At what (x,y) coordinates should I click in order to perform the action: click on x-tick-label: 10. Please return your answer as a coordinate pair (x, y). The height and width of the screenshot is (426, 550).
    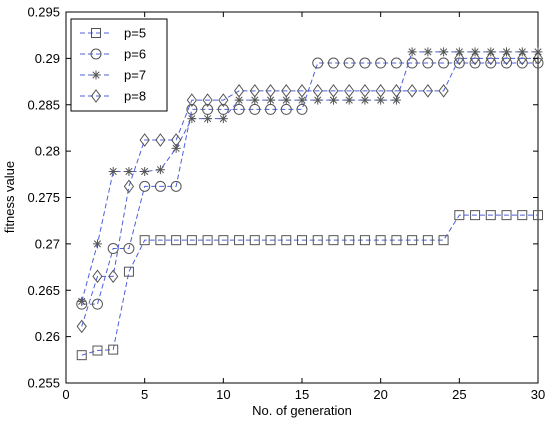
    Looking at the image, I should click on (223, 394).